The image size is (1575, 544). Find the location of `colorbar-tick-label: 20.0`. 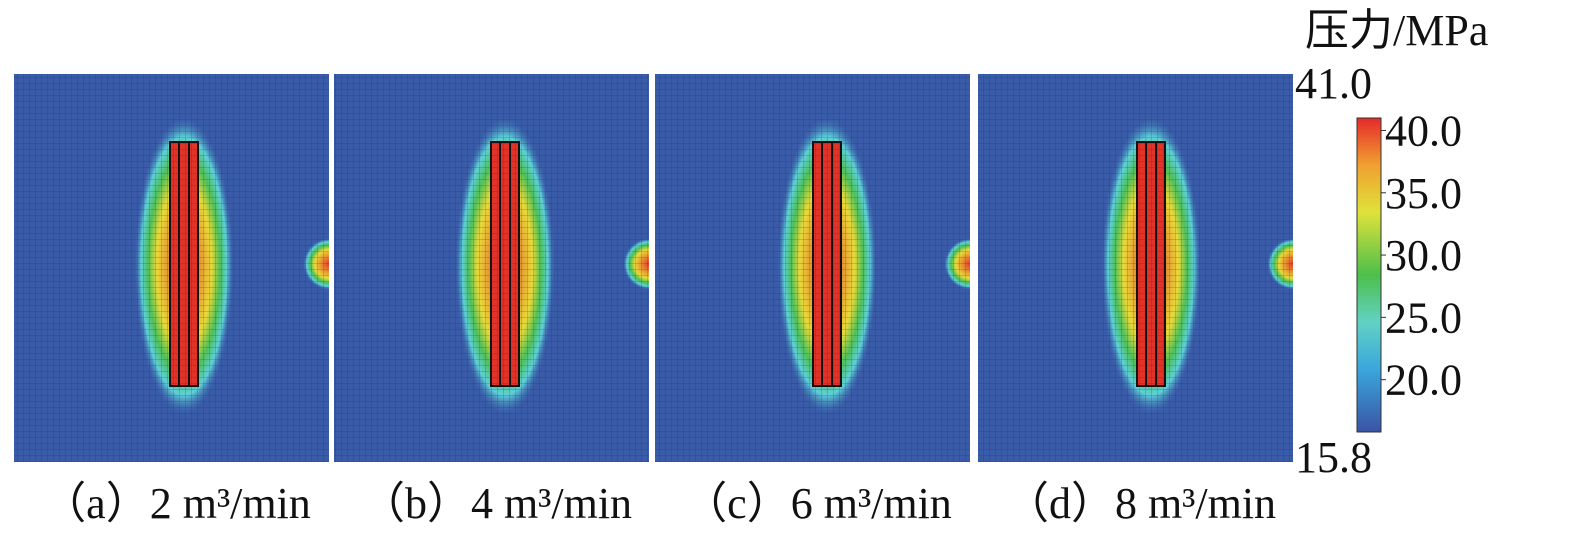

colorbar-tick-label: 20.0 is located at coordinates (1423, 380).